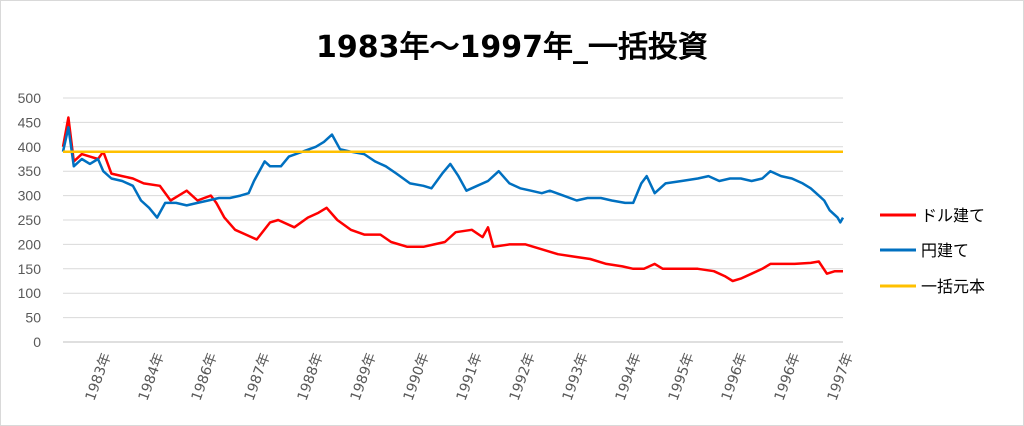 Image resolution: width=1024 pixels, height=426 pixels. Describe the element at coordinates (512, 47) in the screenshot. I see `chart-title: 1983年～1997年_一括投資` at that location.